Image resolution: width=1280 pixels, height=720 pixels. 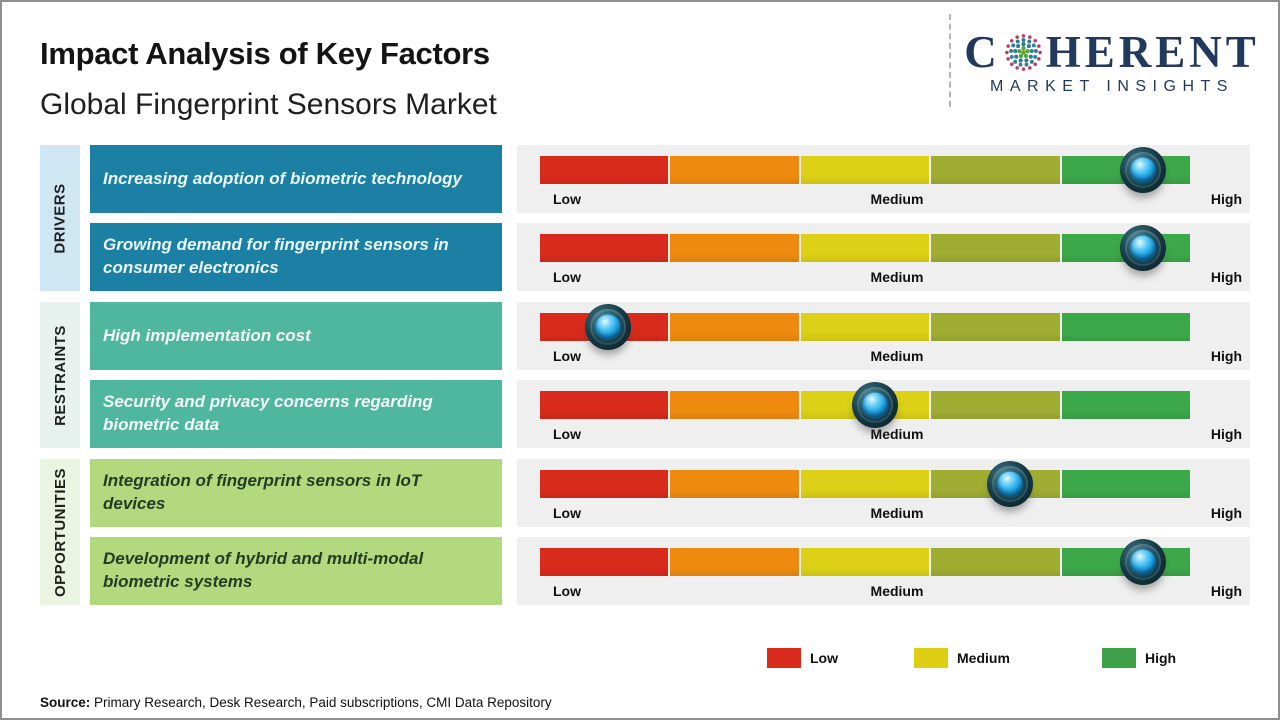 I want to click on factor-row: High implementation cost Low Medium High, so click(x=670, y=336).